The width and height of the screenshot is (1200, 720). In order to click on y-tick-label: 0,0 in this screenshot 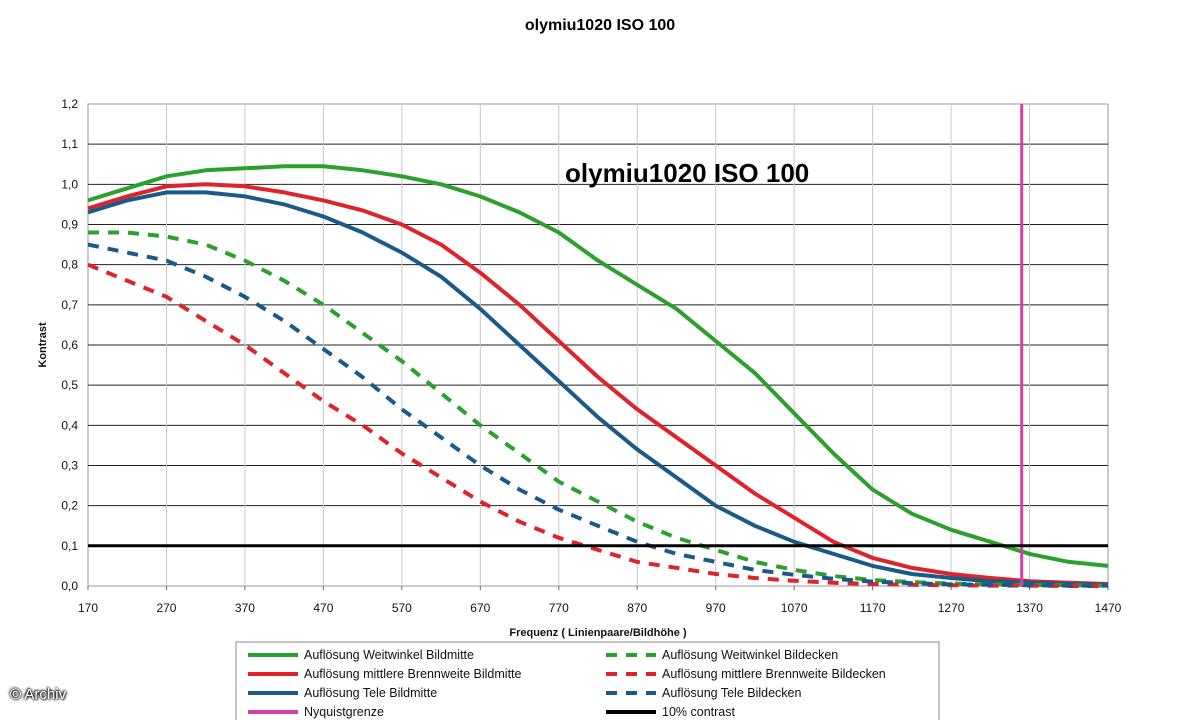, I will do `click(69, 586)`.